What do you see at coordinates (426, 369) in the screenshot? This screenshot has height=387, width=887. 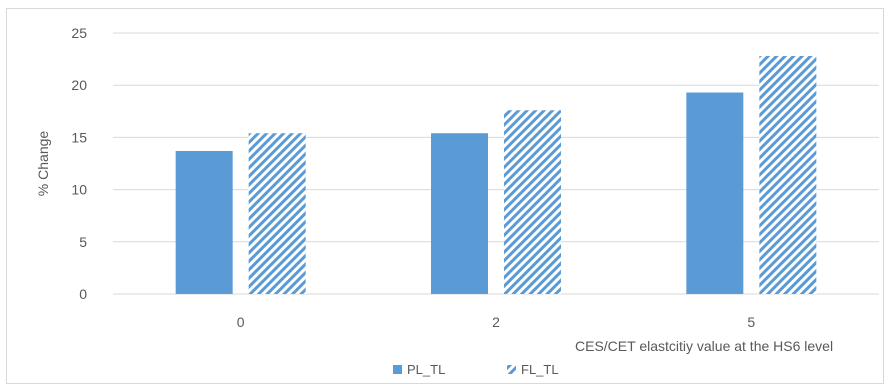 I see `legend-label-PL_TL: PL_TL` at bounding box center [426, 369].